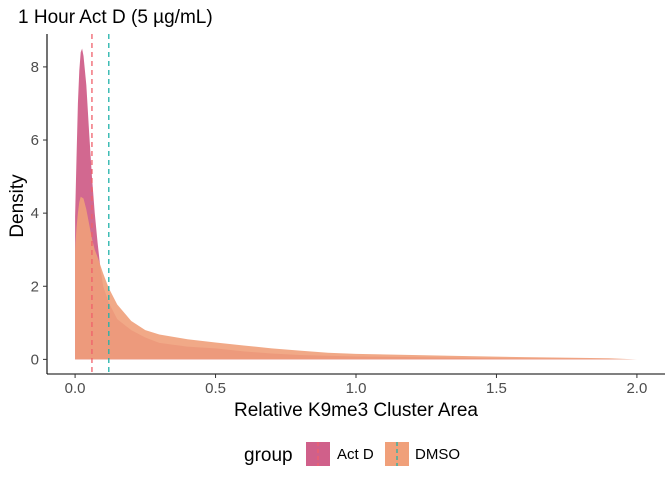 This screenshot has width=672, height=480. Describe the element at coordinates (35, 213) in the screenshot. I see `y-tick-label: 4` at that location.